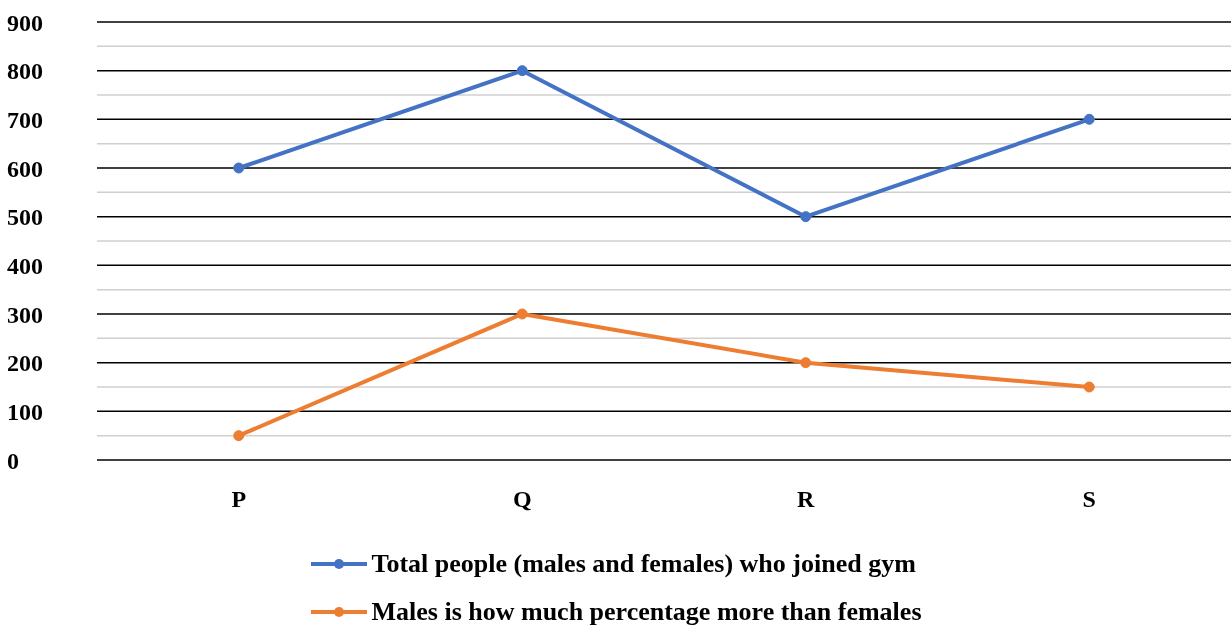 The height and width of the screenshot is (632, 1231). Describe the element at coordinates (25, 363) in the screenshot. I see `y-tick-label: 200` at that location.